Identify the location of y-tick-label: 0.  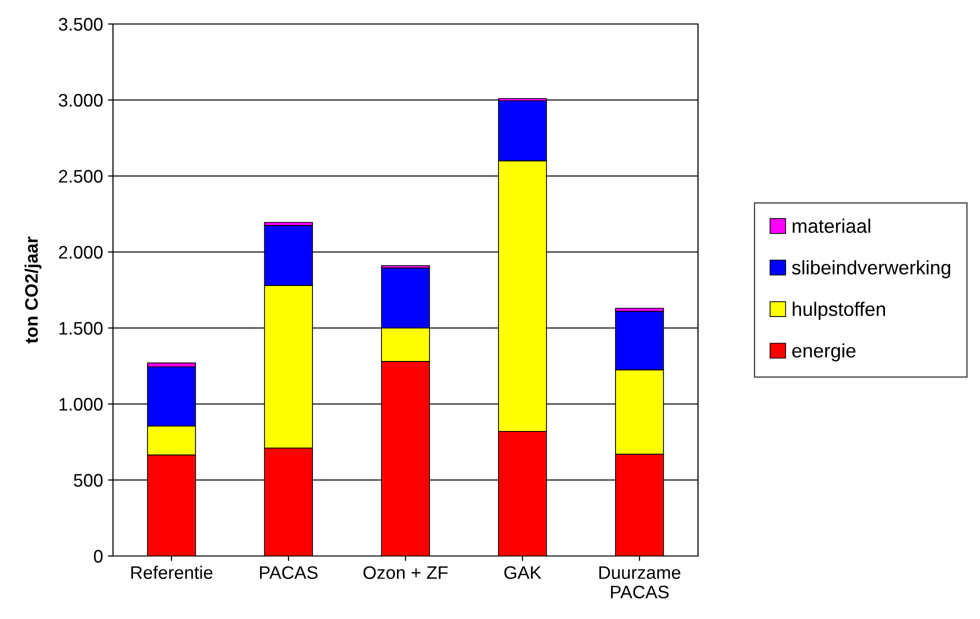
(98, 556).